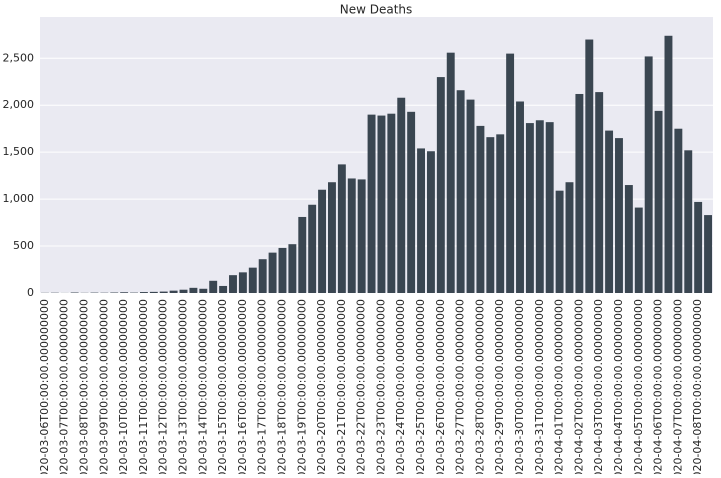 The image size is (721, 478). What do you see at coordinates (19, 151) in the screenshot?
I see `y-tick-label: 1,500` at bounding box center [19, 151].